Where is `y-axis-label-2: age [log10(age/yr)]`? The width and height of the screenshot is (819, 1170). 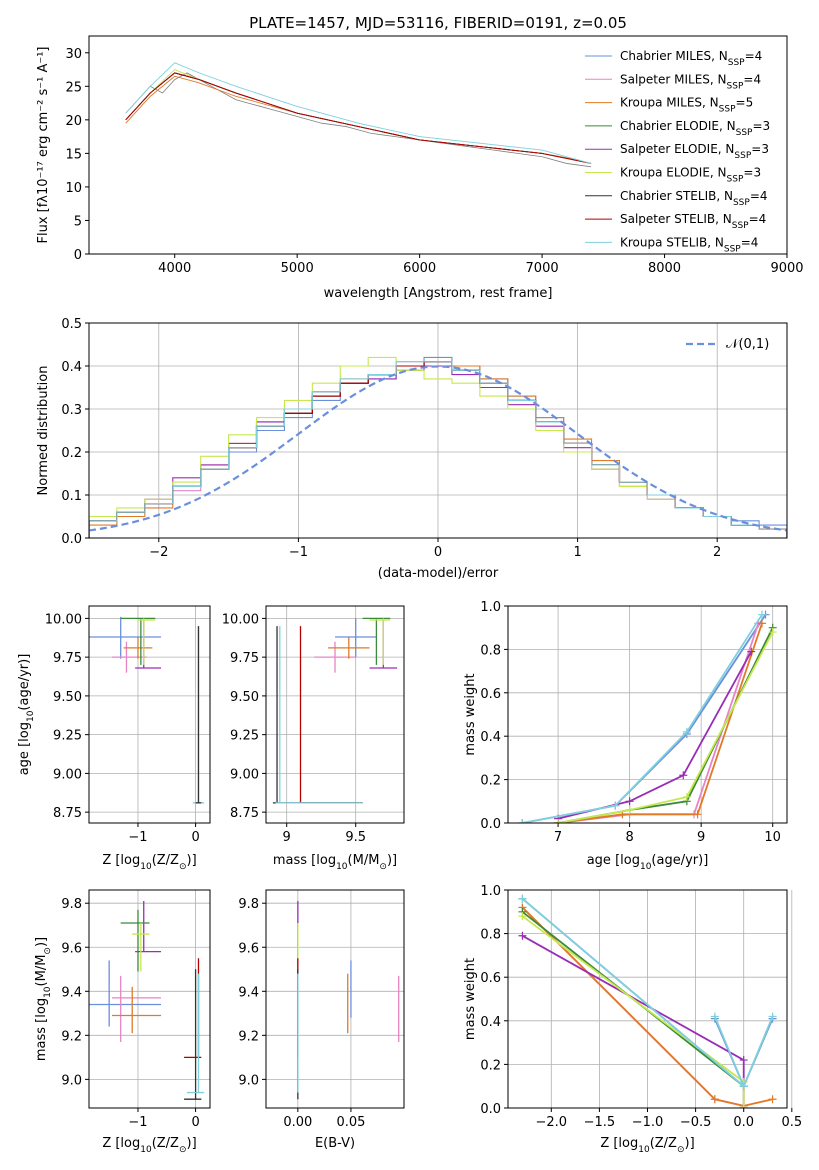 y-axis-label-2: age [log10(age/yr)] is located at coordinates (26, 715).